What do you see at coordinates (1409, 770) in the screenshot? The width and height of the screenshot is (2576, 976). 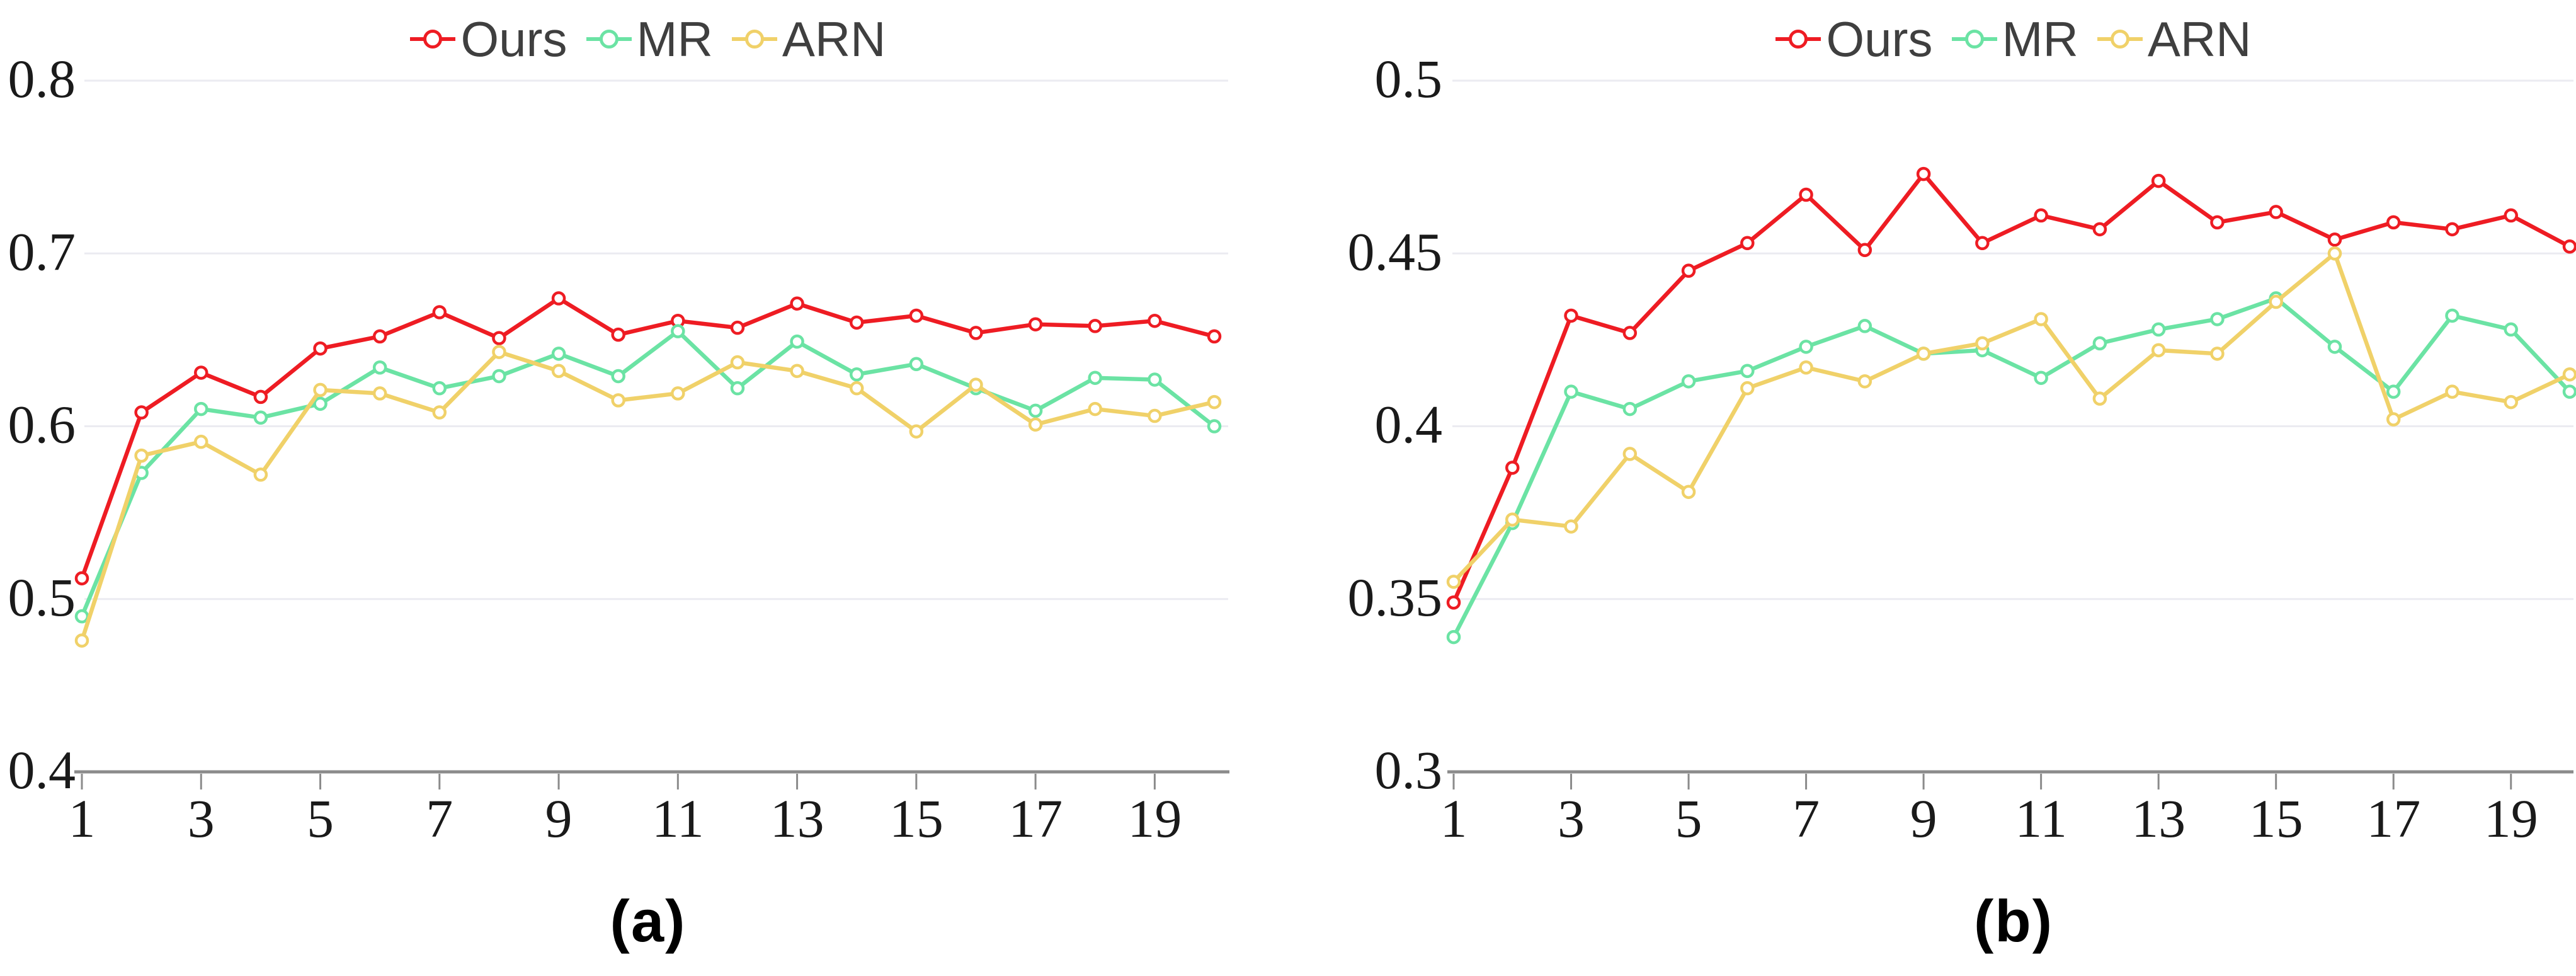 I see `y-tick-label: 0.3` at bounding box center [1409, 770].